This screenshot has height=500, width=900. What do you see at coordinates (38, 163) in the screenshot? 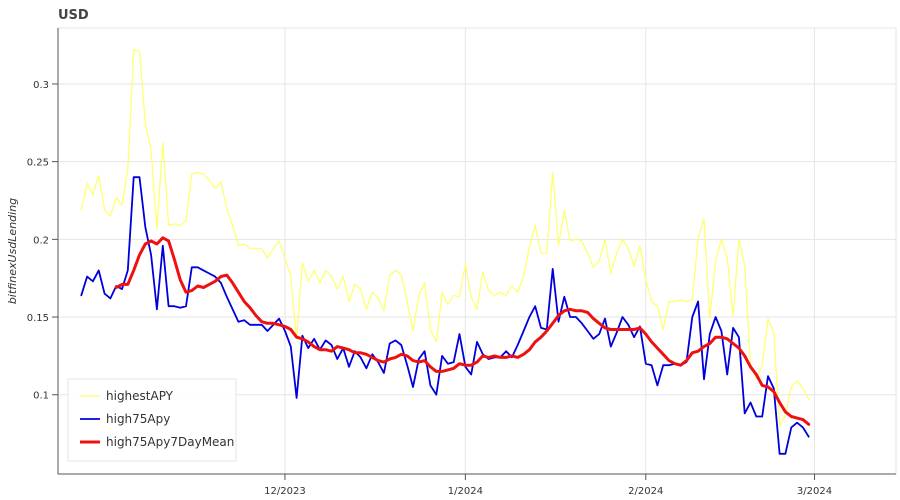
I see `y-tick-label: 0.25` at bounding box center [38, 163].